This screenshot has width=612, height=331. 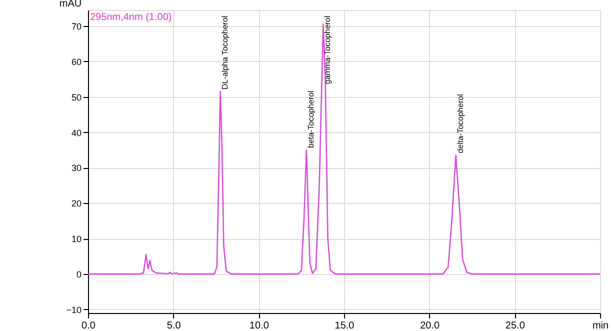 I want to click on x-tick-label: 5.0, so click(x=174, y=325).